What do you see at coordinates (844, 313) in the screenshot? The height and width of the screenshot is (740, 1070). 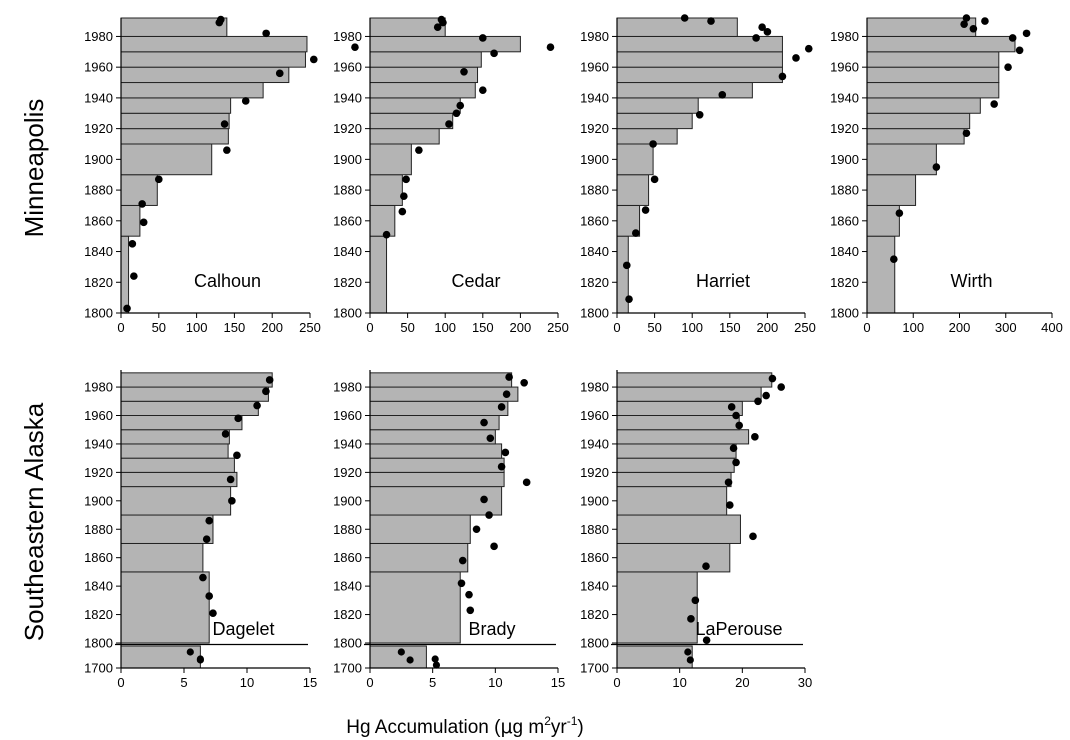 I see `ytick-label-wirth-0: 1800` at bounding box center [844, 313].